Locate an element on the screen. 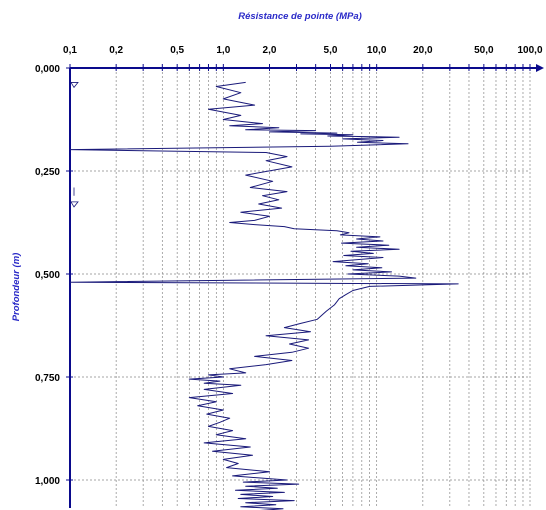  x-axis-arrow is located at coordinates (540, 68).